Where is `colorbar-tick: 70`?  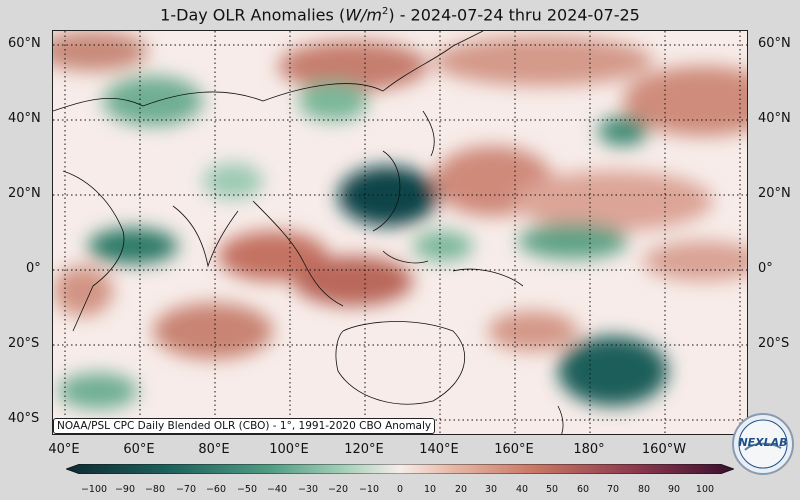 colorbar-tick: 70 is located at coordinates (613, 489).